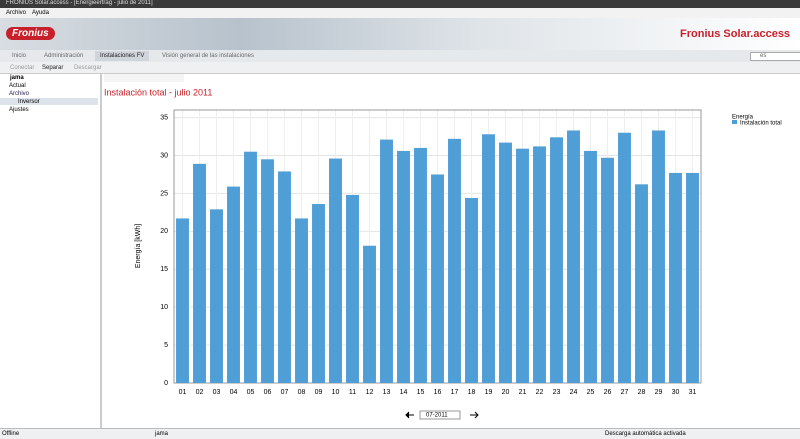 Image resolution: width=800 pixels, height=439 pixels. Describe the element at coordinates (19, 110) in the screenshot. I see `tree-item: Ajustes` at that location.